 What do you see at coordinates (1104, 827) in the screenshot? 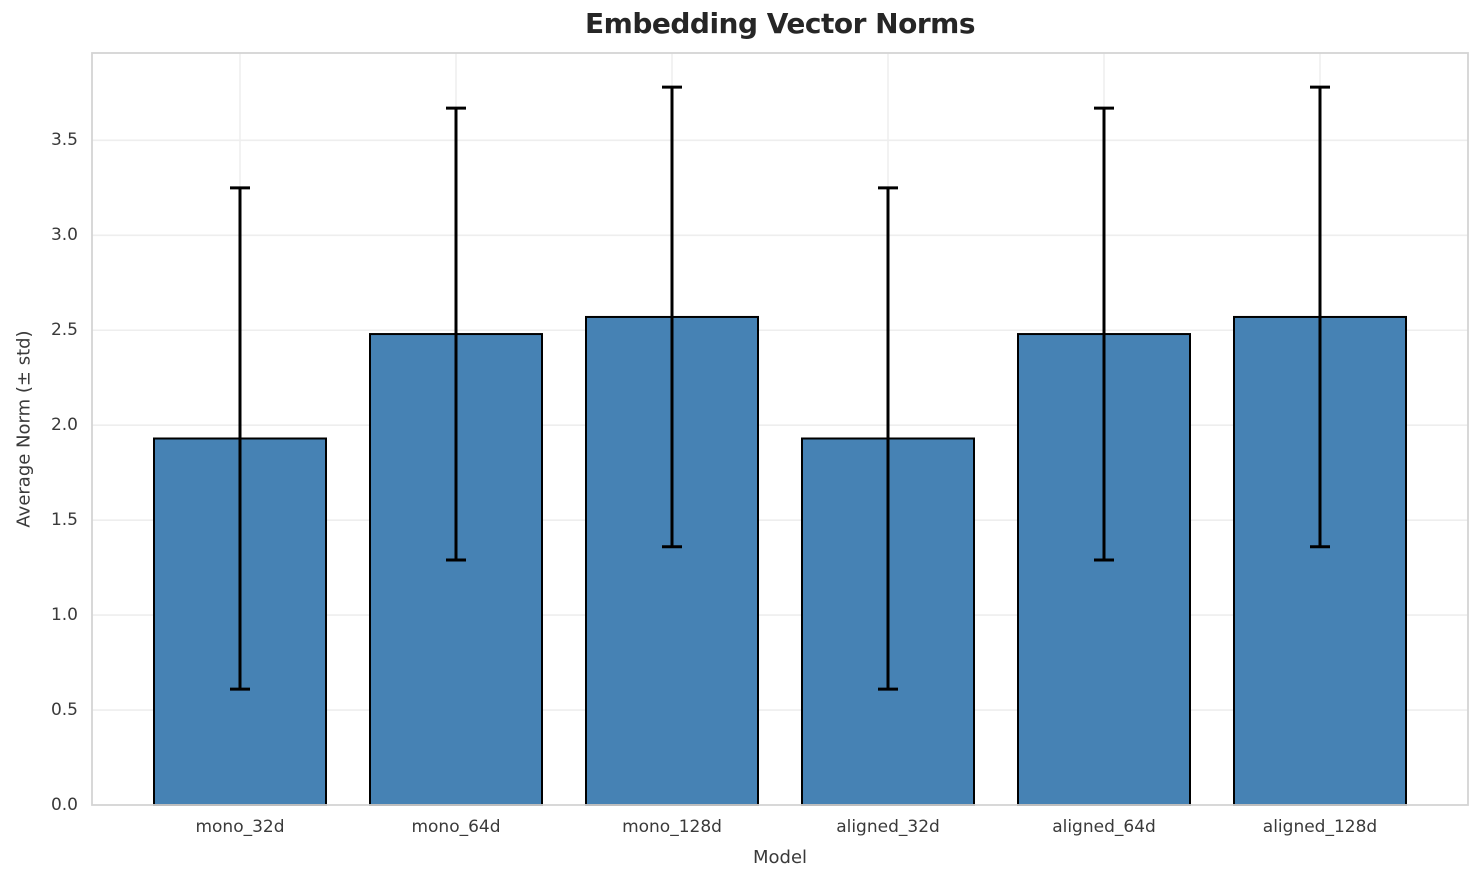
I see `x-tick-label: aligned_64d` at bounding box center [1104, 827].